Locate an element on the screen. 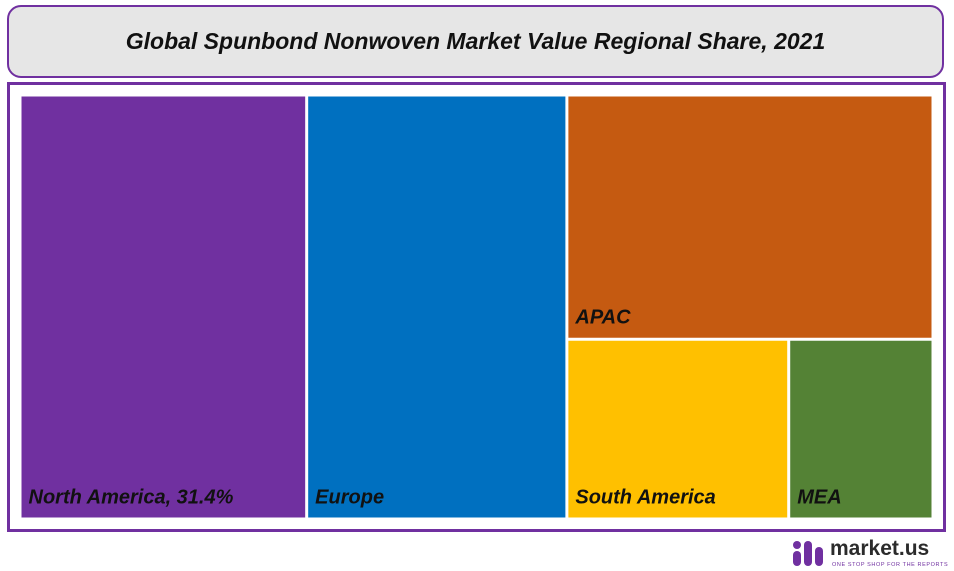 The width and height of the screenshot is (954, 571). tile-label-apac: APAC is located at coordinates (602, 318).